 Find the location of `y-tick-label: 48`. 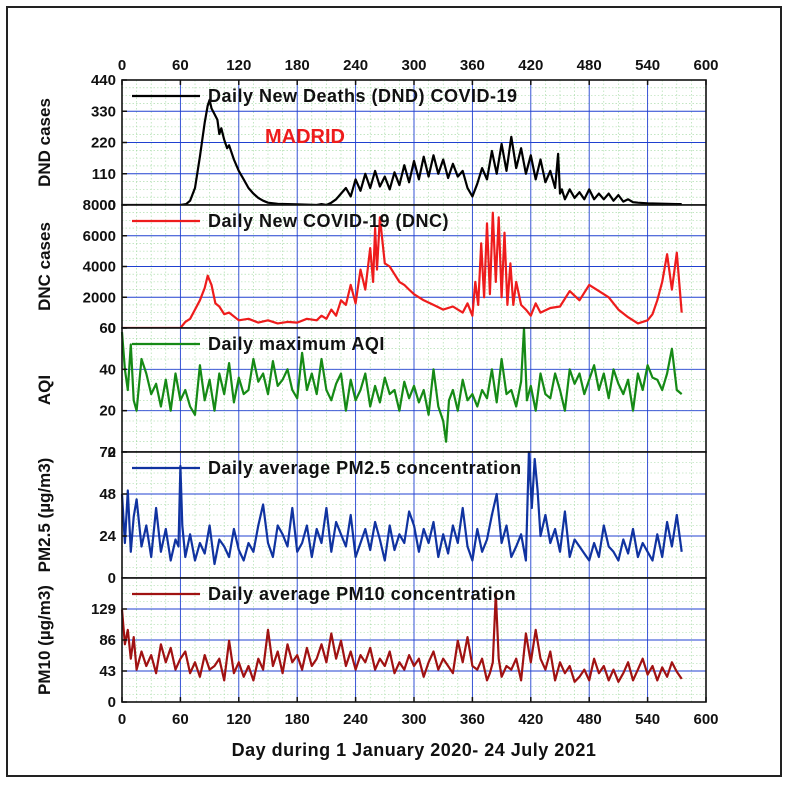

y-tick-label: 48 is located at coordinates (107, 494).